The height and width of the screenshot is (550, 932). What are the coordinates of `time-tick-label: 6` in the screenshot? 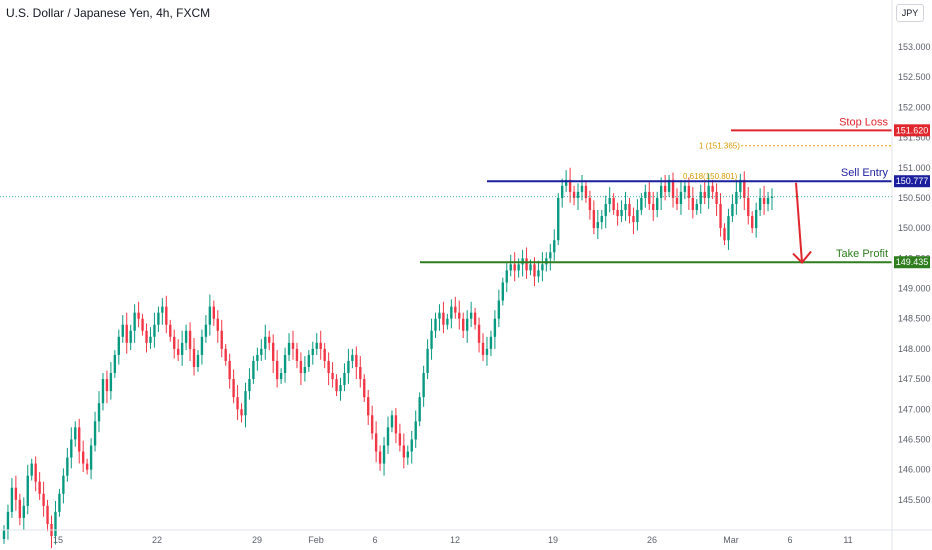 It's located at (374, 540).